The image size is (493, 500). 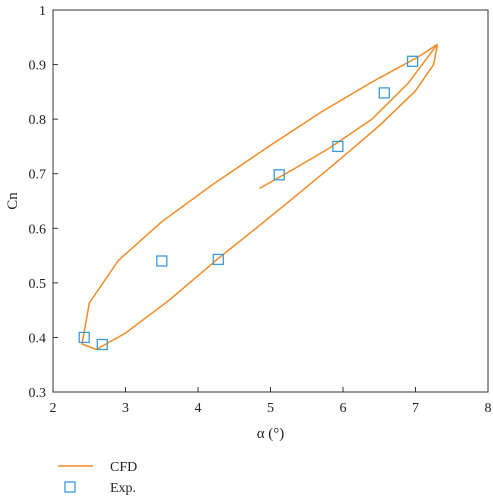 What do you see at coordinates (488, 408) in the screenshot?
I see `x-tick-label: 8` at bounding box center [488, 408].